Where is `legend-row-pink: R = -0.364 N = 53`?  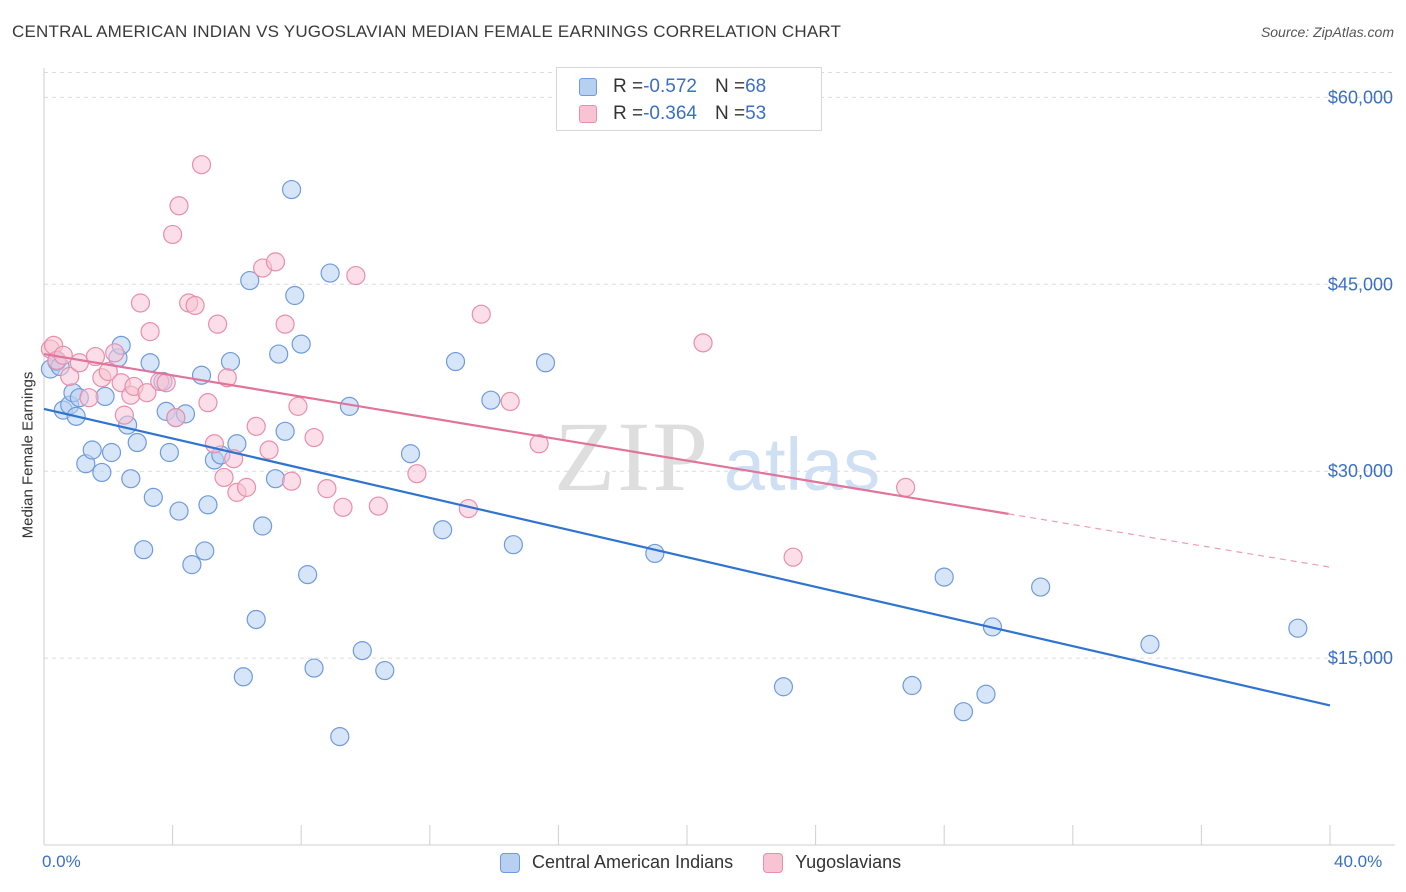 legend-row-pink: R = -0.364 N = 53 is located at coordinates (672, 114).